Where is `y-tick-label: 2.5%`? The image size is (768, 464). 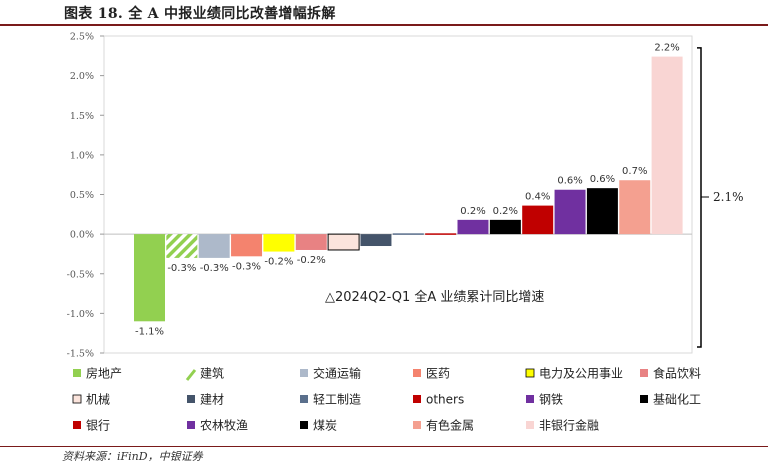 y-tick-label: 2.5% is located at coordinates (82, 37).